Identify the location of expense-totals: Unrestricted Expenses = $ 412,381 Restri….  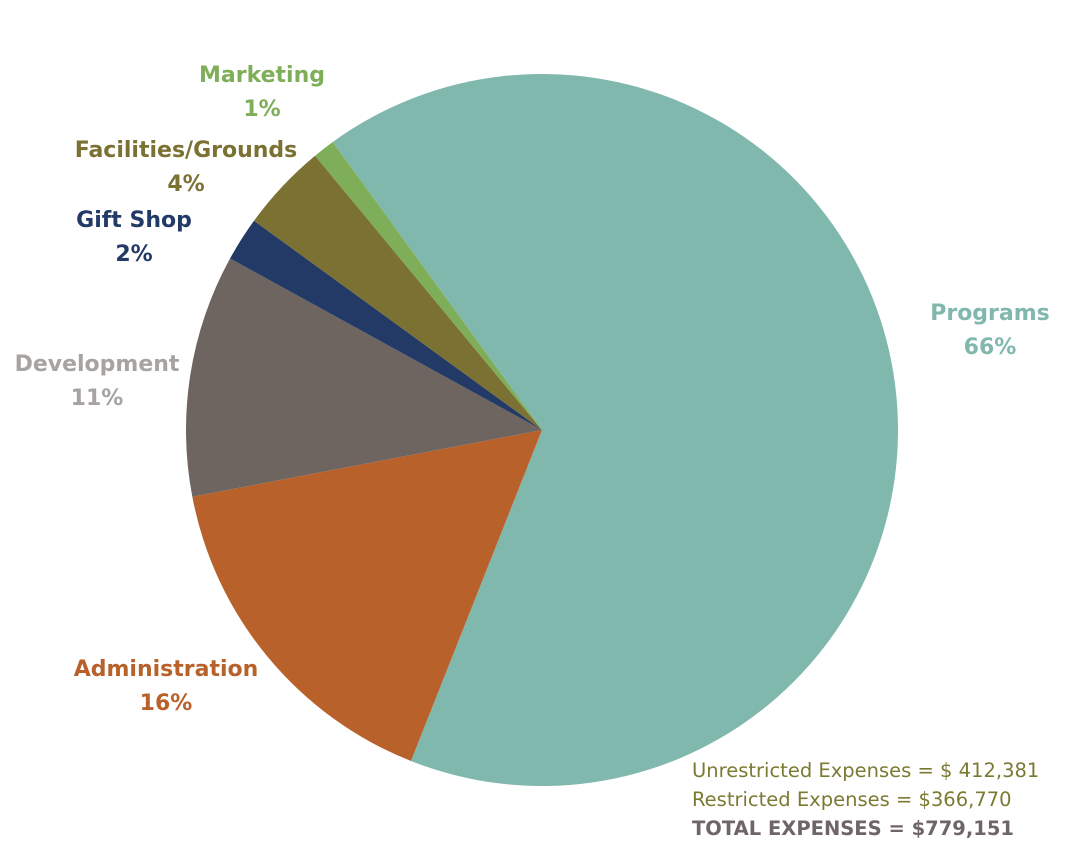
(865, 799).